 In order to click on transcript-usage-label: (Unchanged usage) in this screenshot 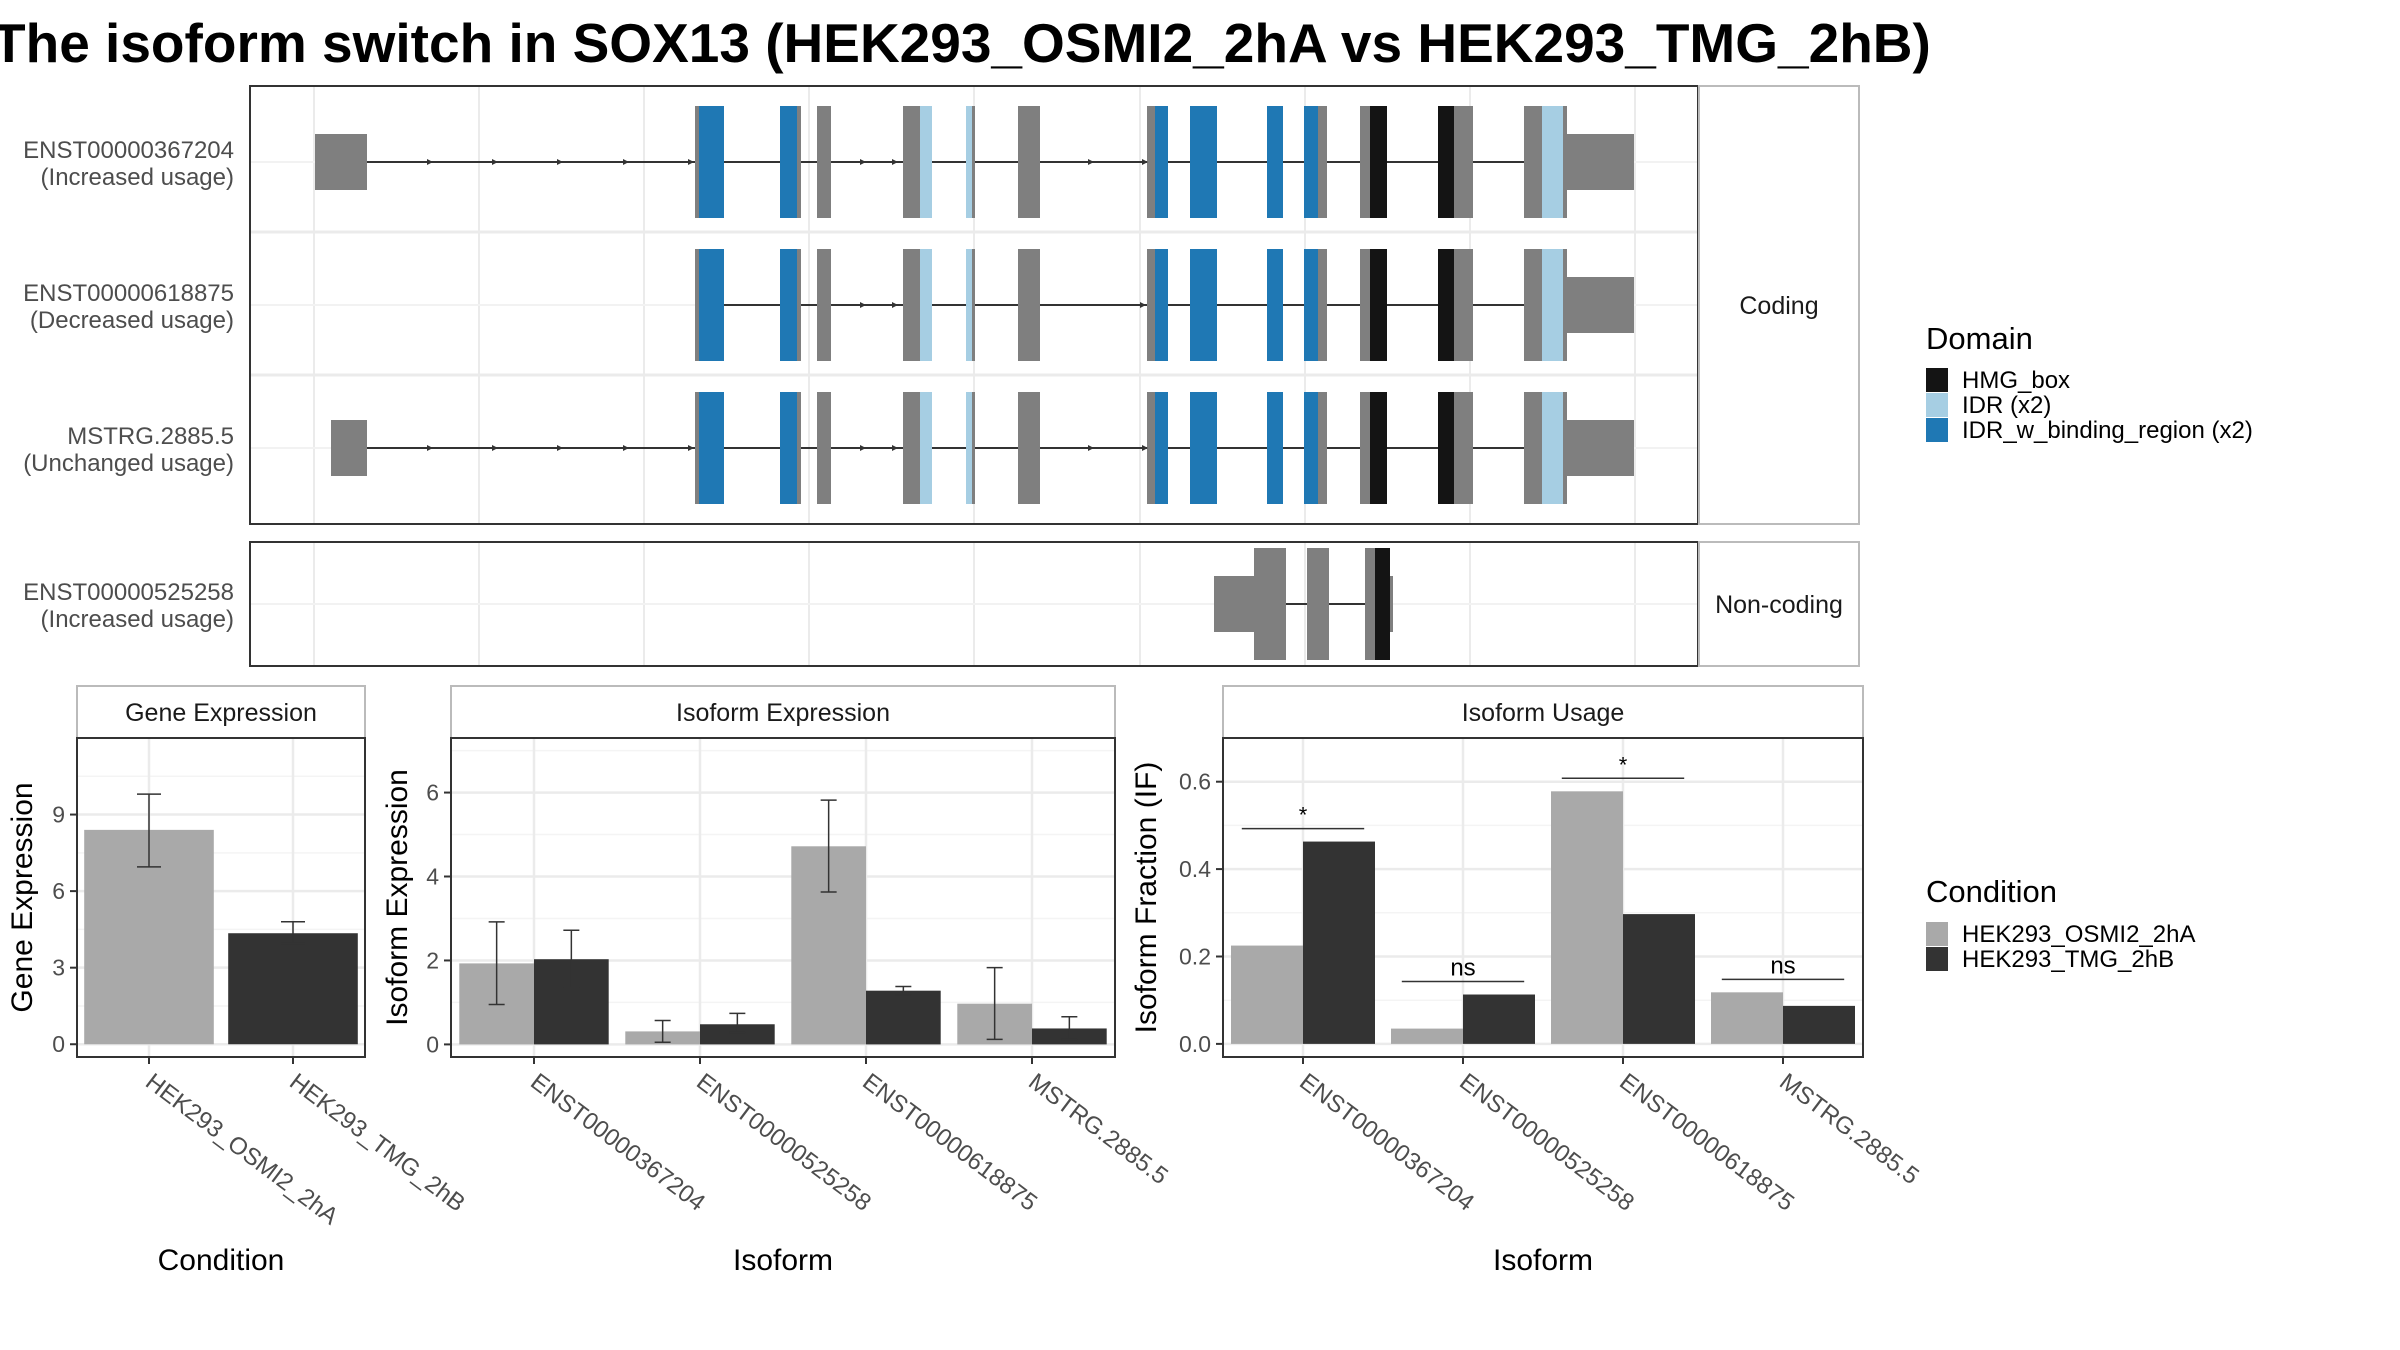, I will do `click(128, 463)`.